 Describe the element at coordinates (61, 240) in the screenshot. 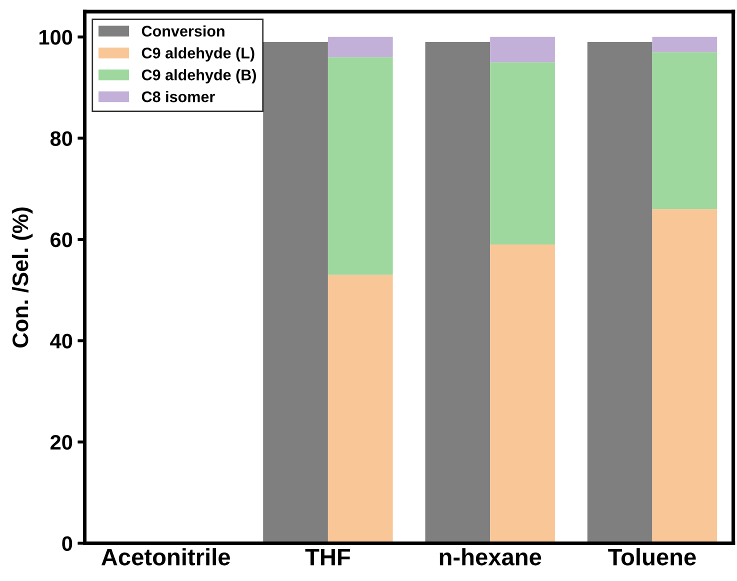

I see `y-tick-label: 60` at that location.